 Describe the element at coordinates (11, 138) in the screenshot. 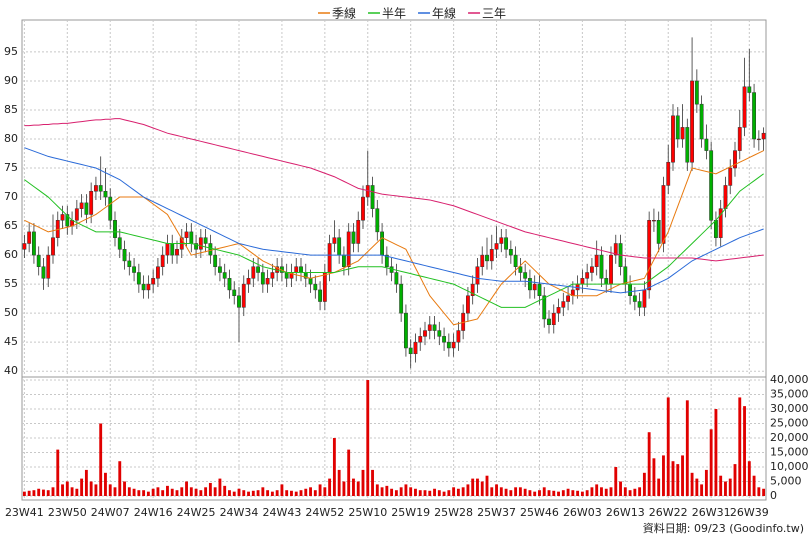

I see `y-tick-label: 80` at that location.